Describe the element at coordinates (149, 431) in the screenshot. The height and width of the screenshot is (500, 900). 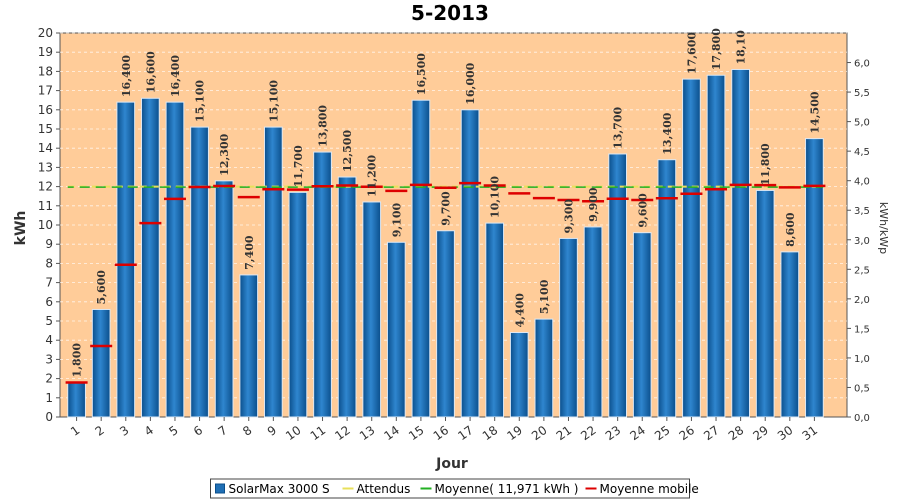
I see `x-tick-label: 4` at that location.